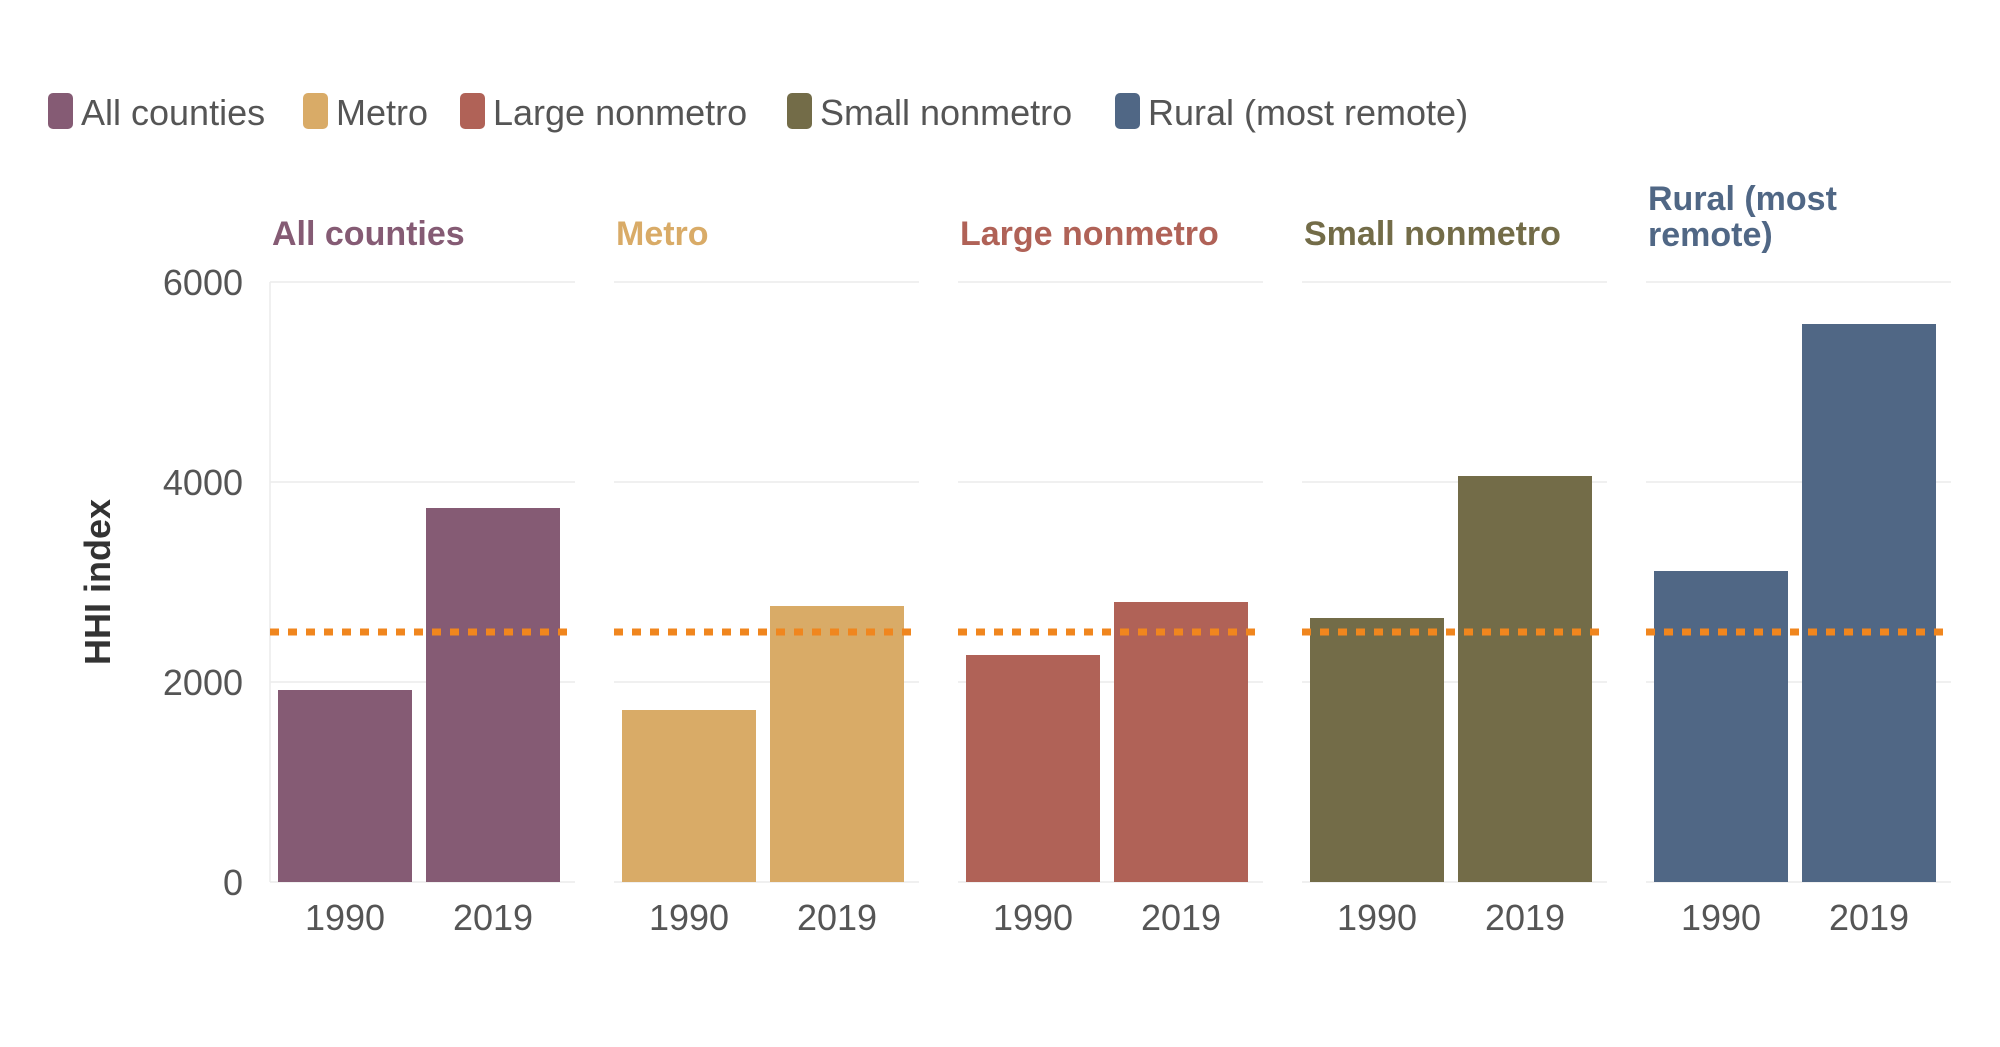  What do you see at coordinates (1110, 576) in the screenshot?
I see `panel: Large nonmetro 1990 2019` at bounding box center [1110, 576].